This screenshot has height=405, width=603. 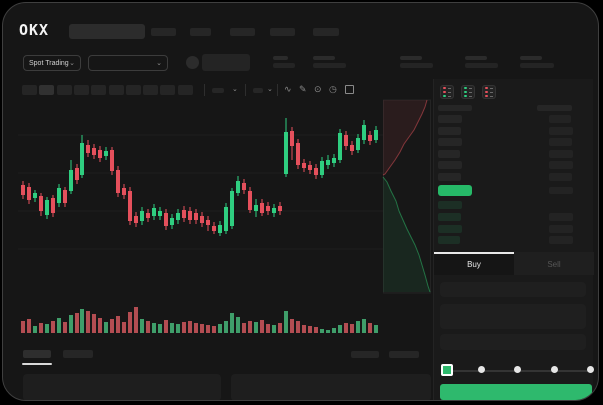 What do you see at coordinates (318, 89) in the screenshot?
I see `screenshot-icon: ⊙` at bounding box center [318, 89].